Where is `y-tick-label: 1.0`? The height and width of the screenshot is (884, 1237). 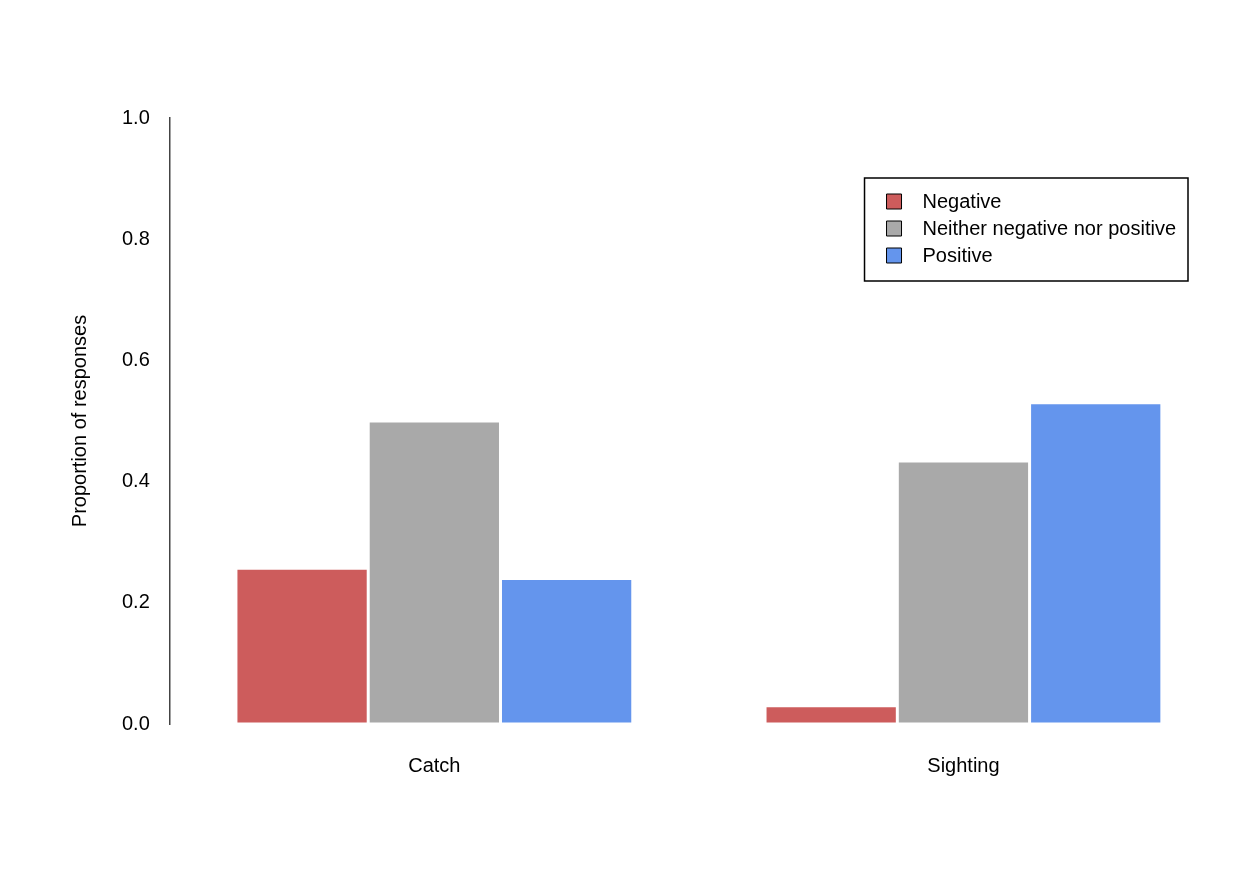 y-tick-label: 1.0 is located at coordinates (135, 116).